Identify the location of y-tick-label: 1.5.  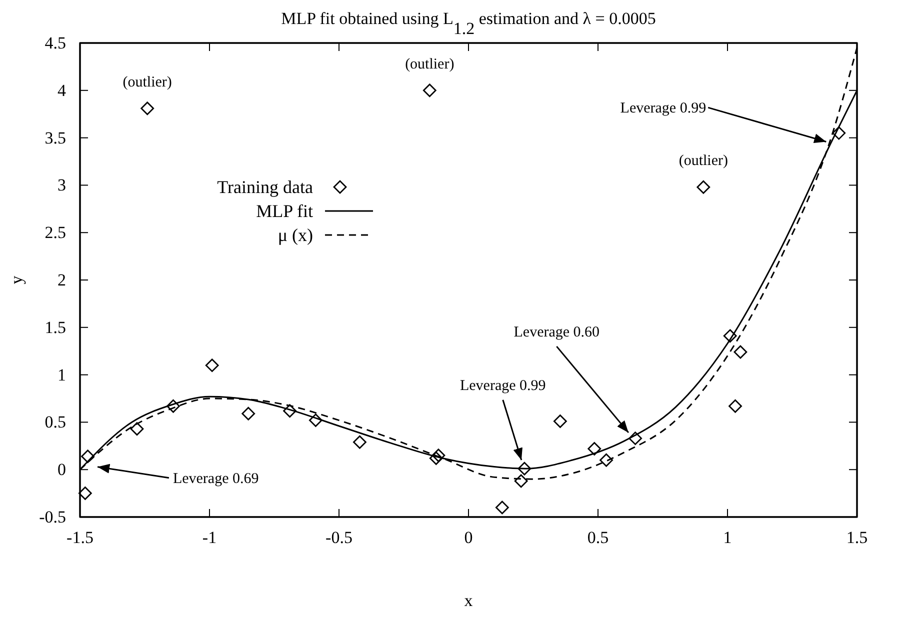
(55, 327).